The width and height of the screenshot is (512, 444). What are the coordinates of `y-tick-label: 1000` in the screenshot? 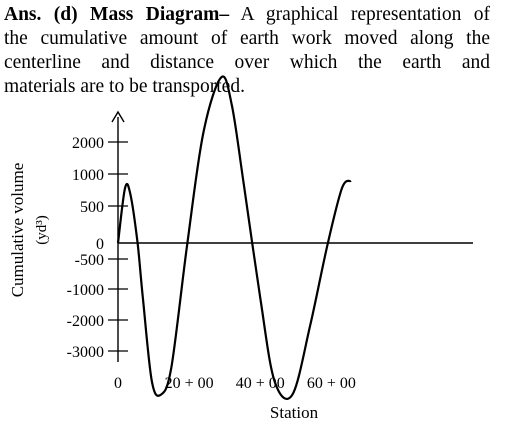 It's located at (88, 175).